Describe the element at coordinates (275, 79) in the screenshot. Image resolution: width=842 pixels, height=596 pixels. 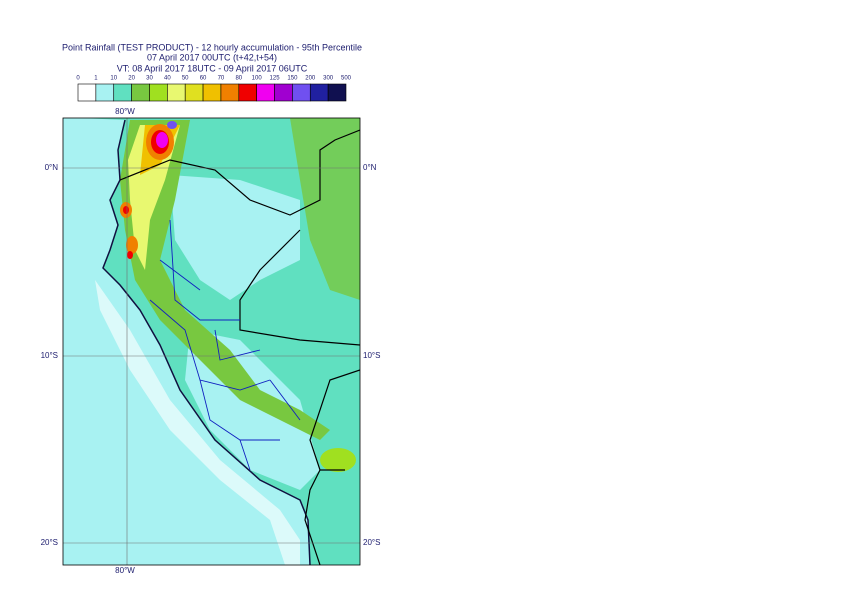
I see `legend-label: 125` at that location.